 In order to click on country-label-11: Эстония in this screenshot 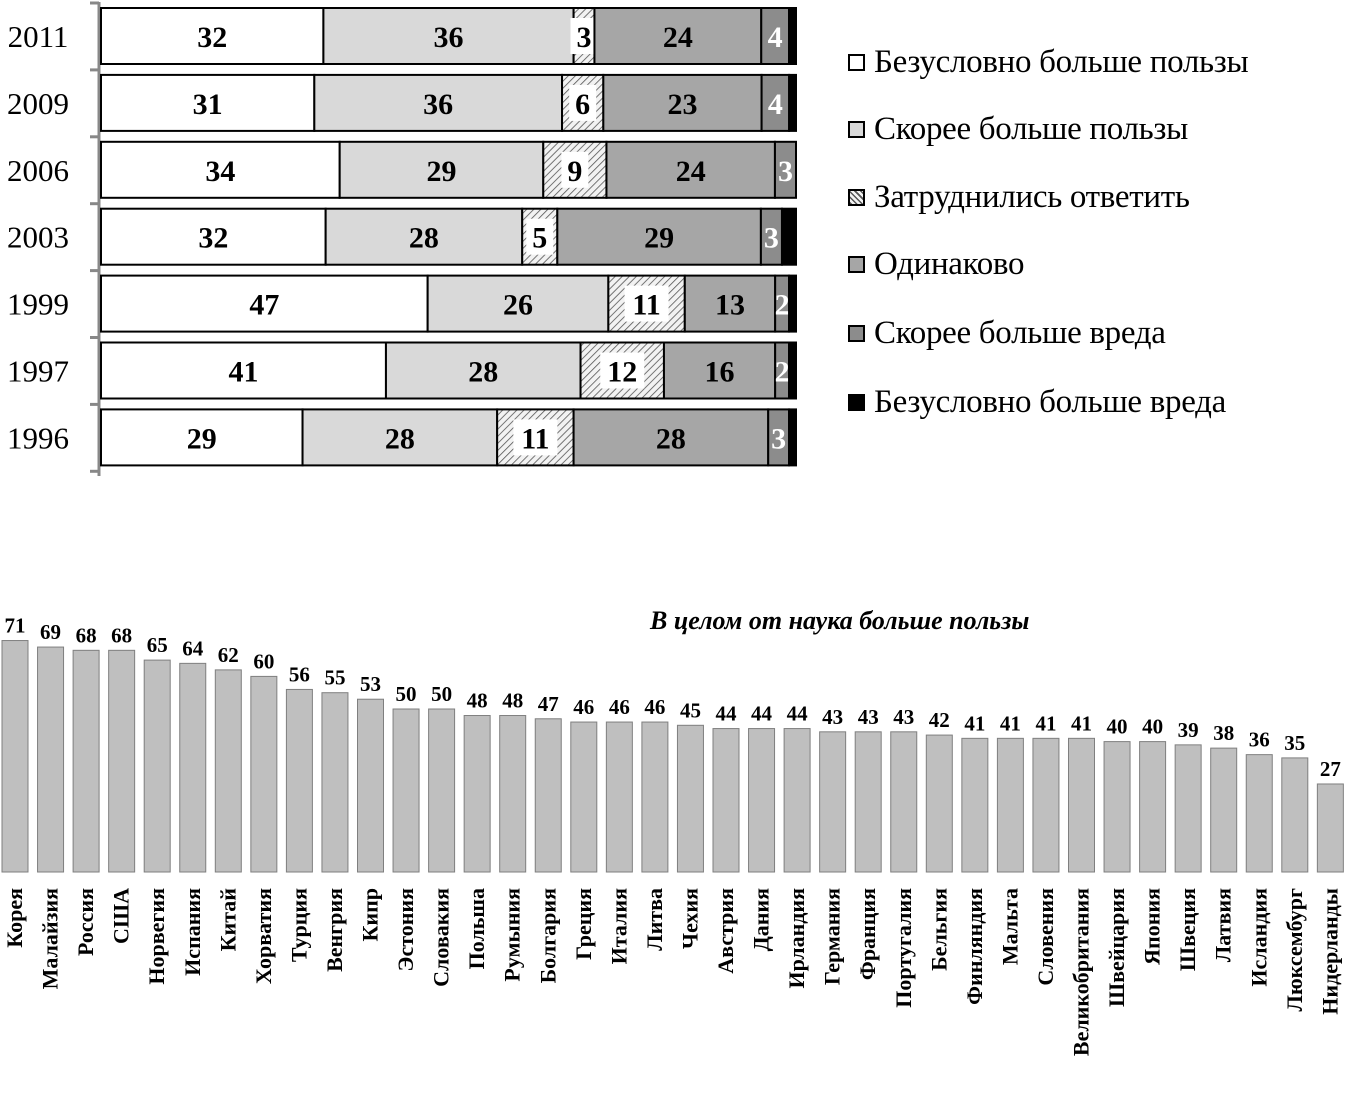, I will do `click(405, 930)`.